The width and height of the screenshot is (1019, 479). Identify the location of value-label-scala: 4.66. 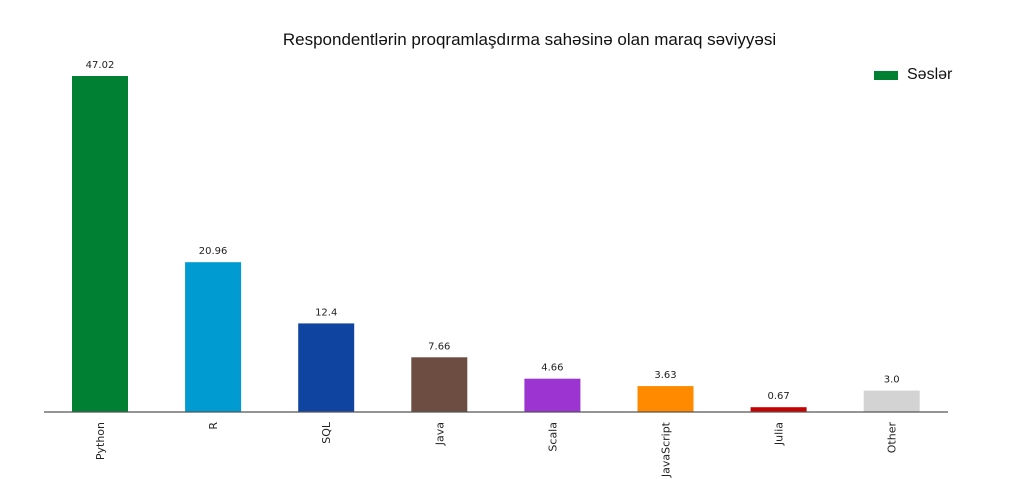
(552, 368).